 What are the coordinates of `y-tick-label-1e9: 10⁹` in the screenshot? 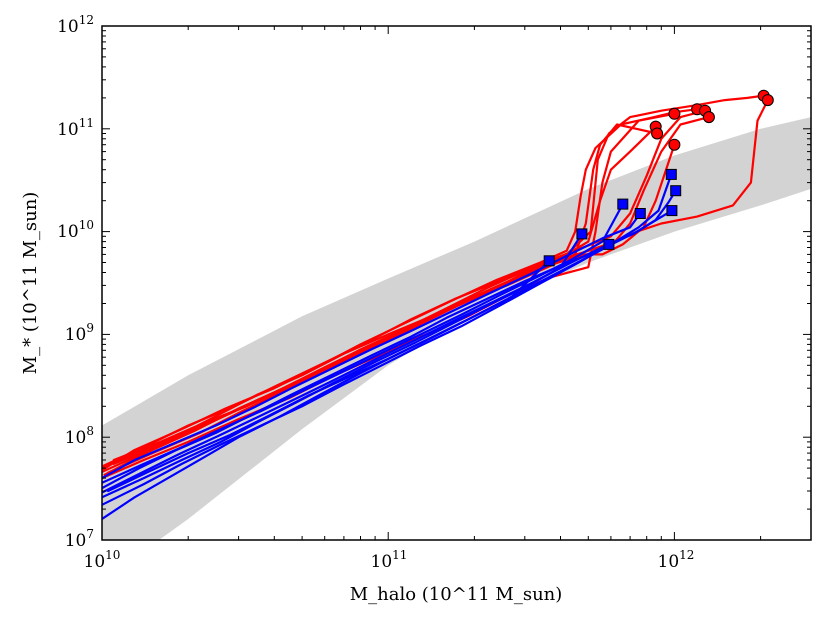 It's located at (79, 333).